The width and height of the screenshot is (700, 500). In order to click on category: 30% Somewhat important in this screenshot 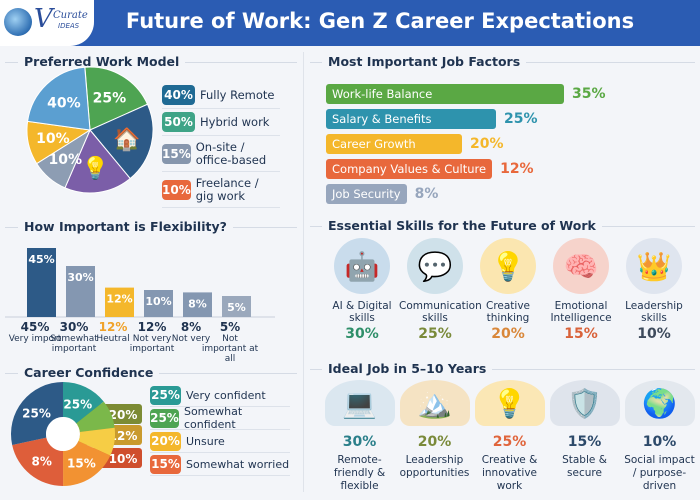, I will do `click(74, 337)`.